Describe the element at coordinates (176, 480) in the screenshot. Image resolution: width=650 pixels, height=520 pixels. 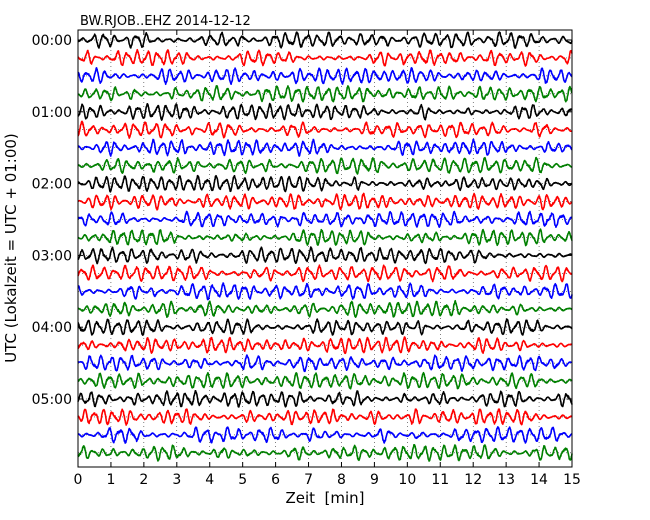
I see `x-tick-label: 3` at that location.